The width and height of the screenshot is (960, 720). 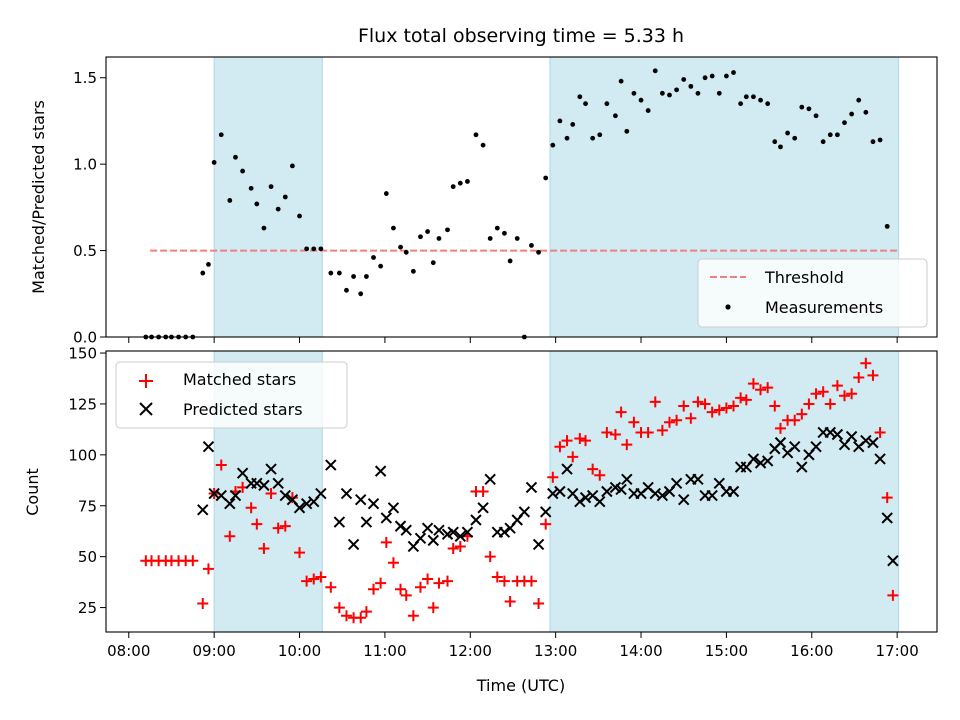 I want to click on x-tick-label: 09:00, so click(x=214, y=651).